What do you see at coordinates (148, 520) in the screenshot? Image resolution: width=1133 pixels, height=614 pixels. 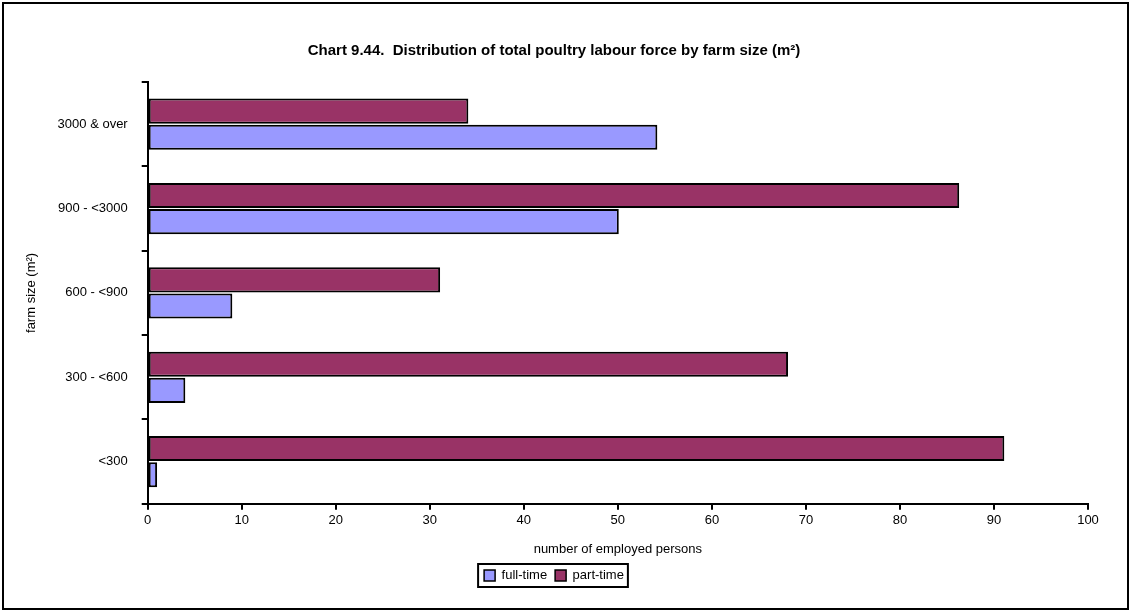 I see `x-tick-label: 0` at bounding box center [148, 520].